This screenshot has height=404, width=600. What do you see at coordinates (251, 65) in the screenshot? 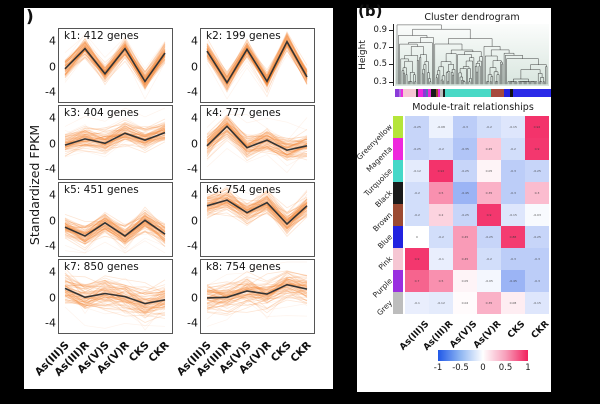
I see `cluster-subplot-k2: 4 0 -4 k2: 199 genes` at bounding box center [251, 65].